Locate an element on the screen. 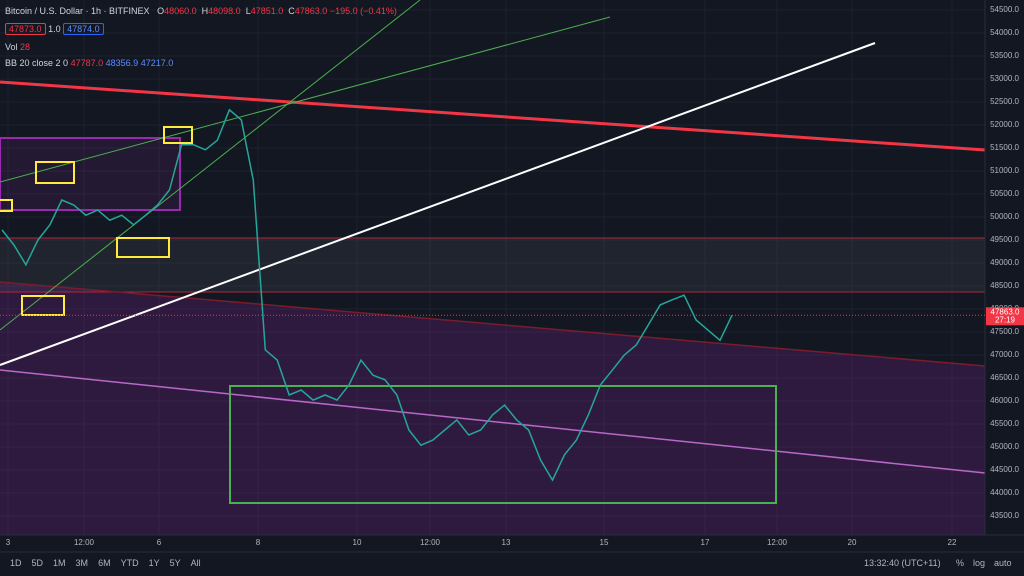  bb-value: 47217.0 is located at coordinates (157, 63).